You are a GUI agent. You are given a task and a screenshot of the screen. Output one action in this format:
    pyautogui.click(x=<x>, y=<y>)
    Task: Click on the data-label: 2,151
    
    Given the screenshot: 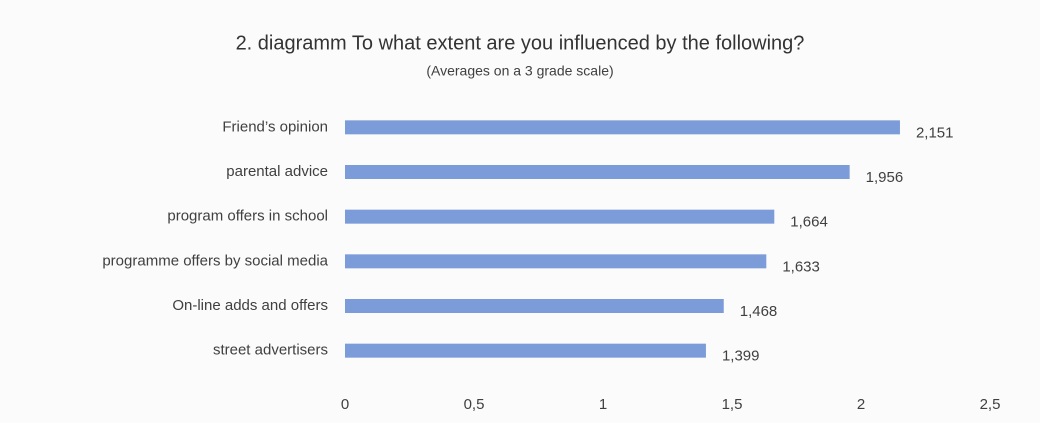 What is the action you would take?
    pyautogui.click(x=935, y=132)
    